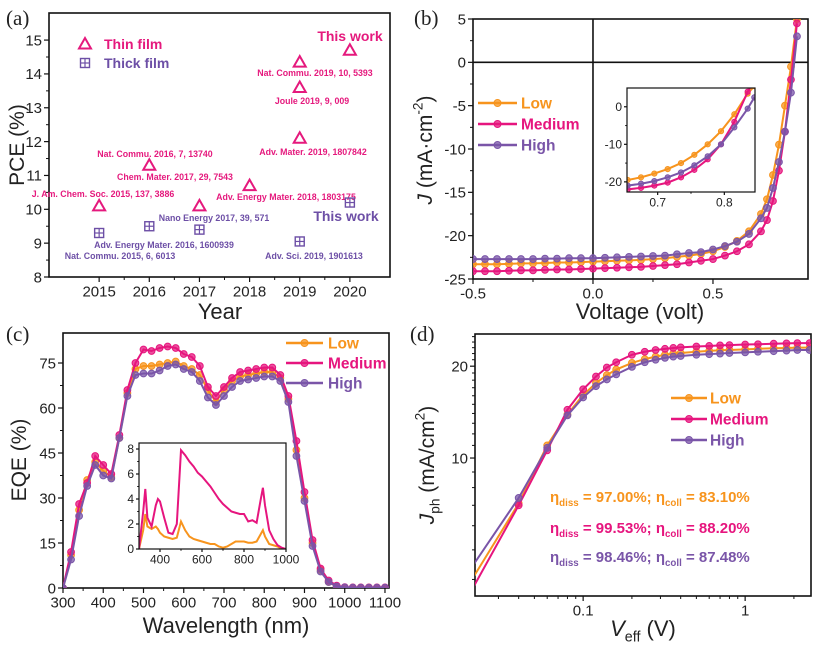 The width and height of the screenshot is (815, 645). I want to click on x-axis-label: Year, so click(220, 311).